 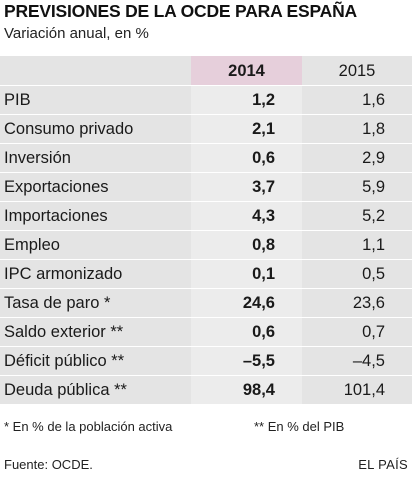 I want to click on table-row: Exportaciones 3,7 5,9, so click(x=206, y=187).